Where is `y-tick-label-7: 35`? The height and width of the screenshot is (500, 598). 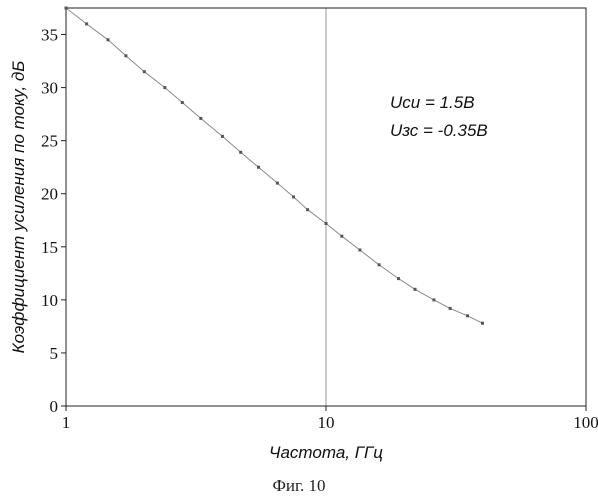 y-tick-label-7: 35 is located at coordinates (49, 35).